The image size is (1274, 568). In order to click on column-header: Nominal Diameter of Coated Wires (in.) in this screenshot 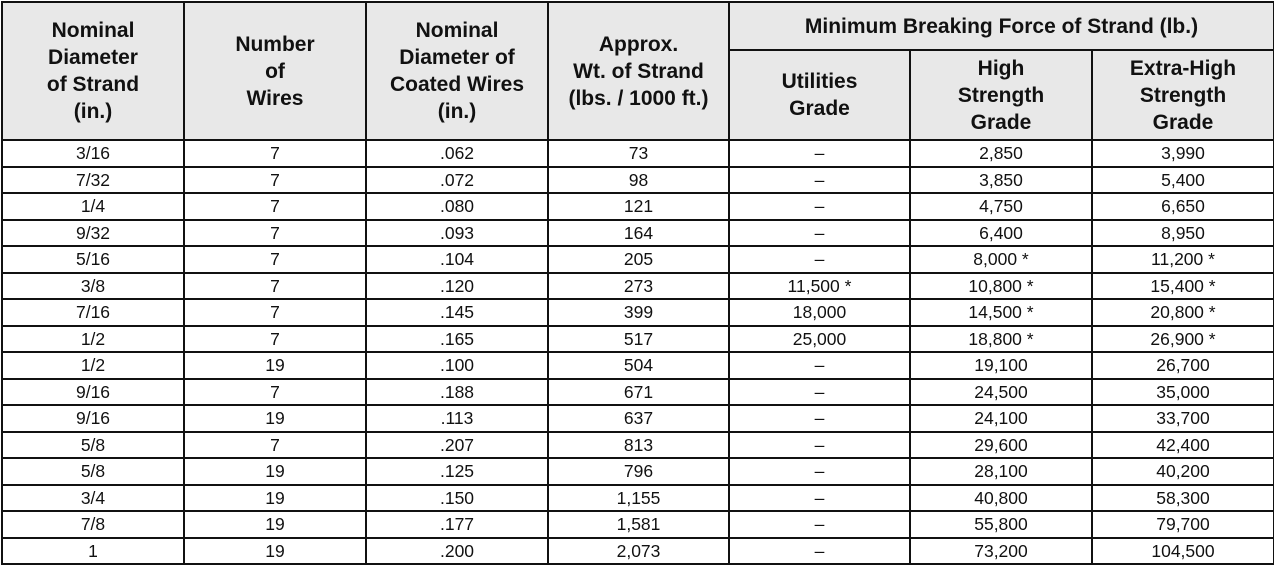, I will do `click(457, 71)`.